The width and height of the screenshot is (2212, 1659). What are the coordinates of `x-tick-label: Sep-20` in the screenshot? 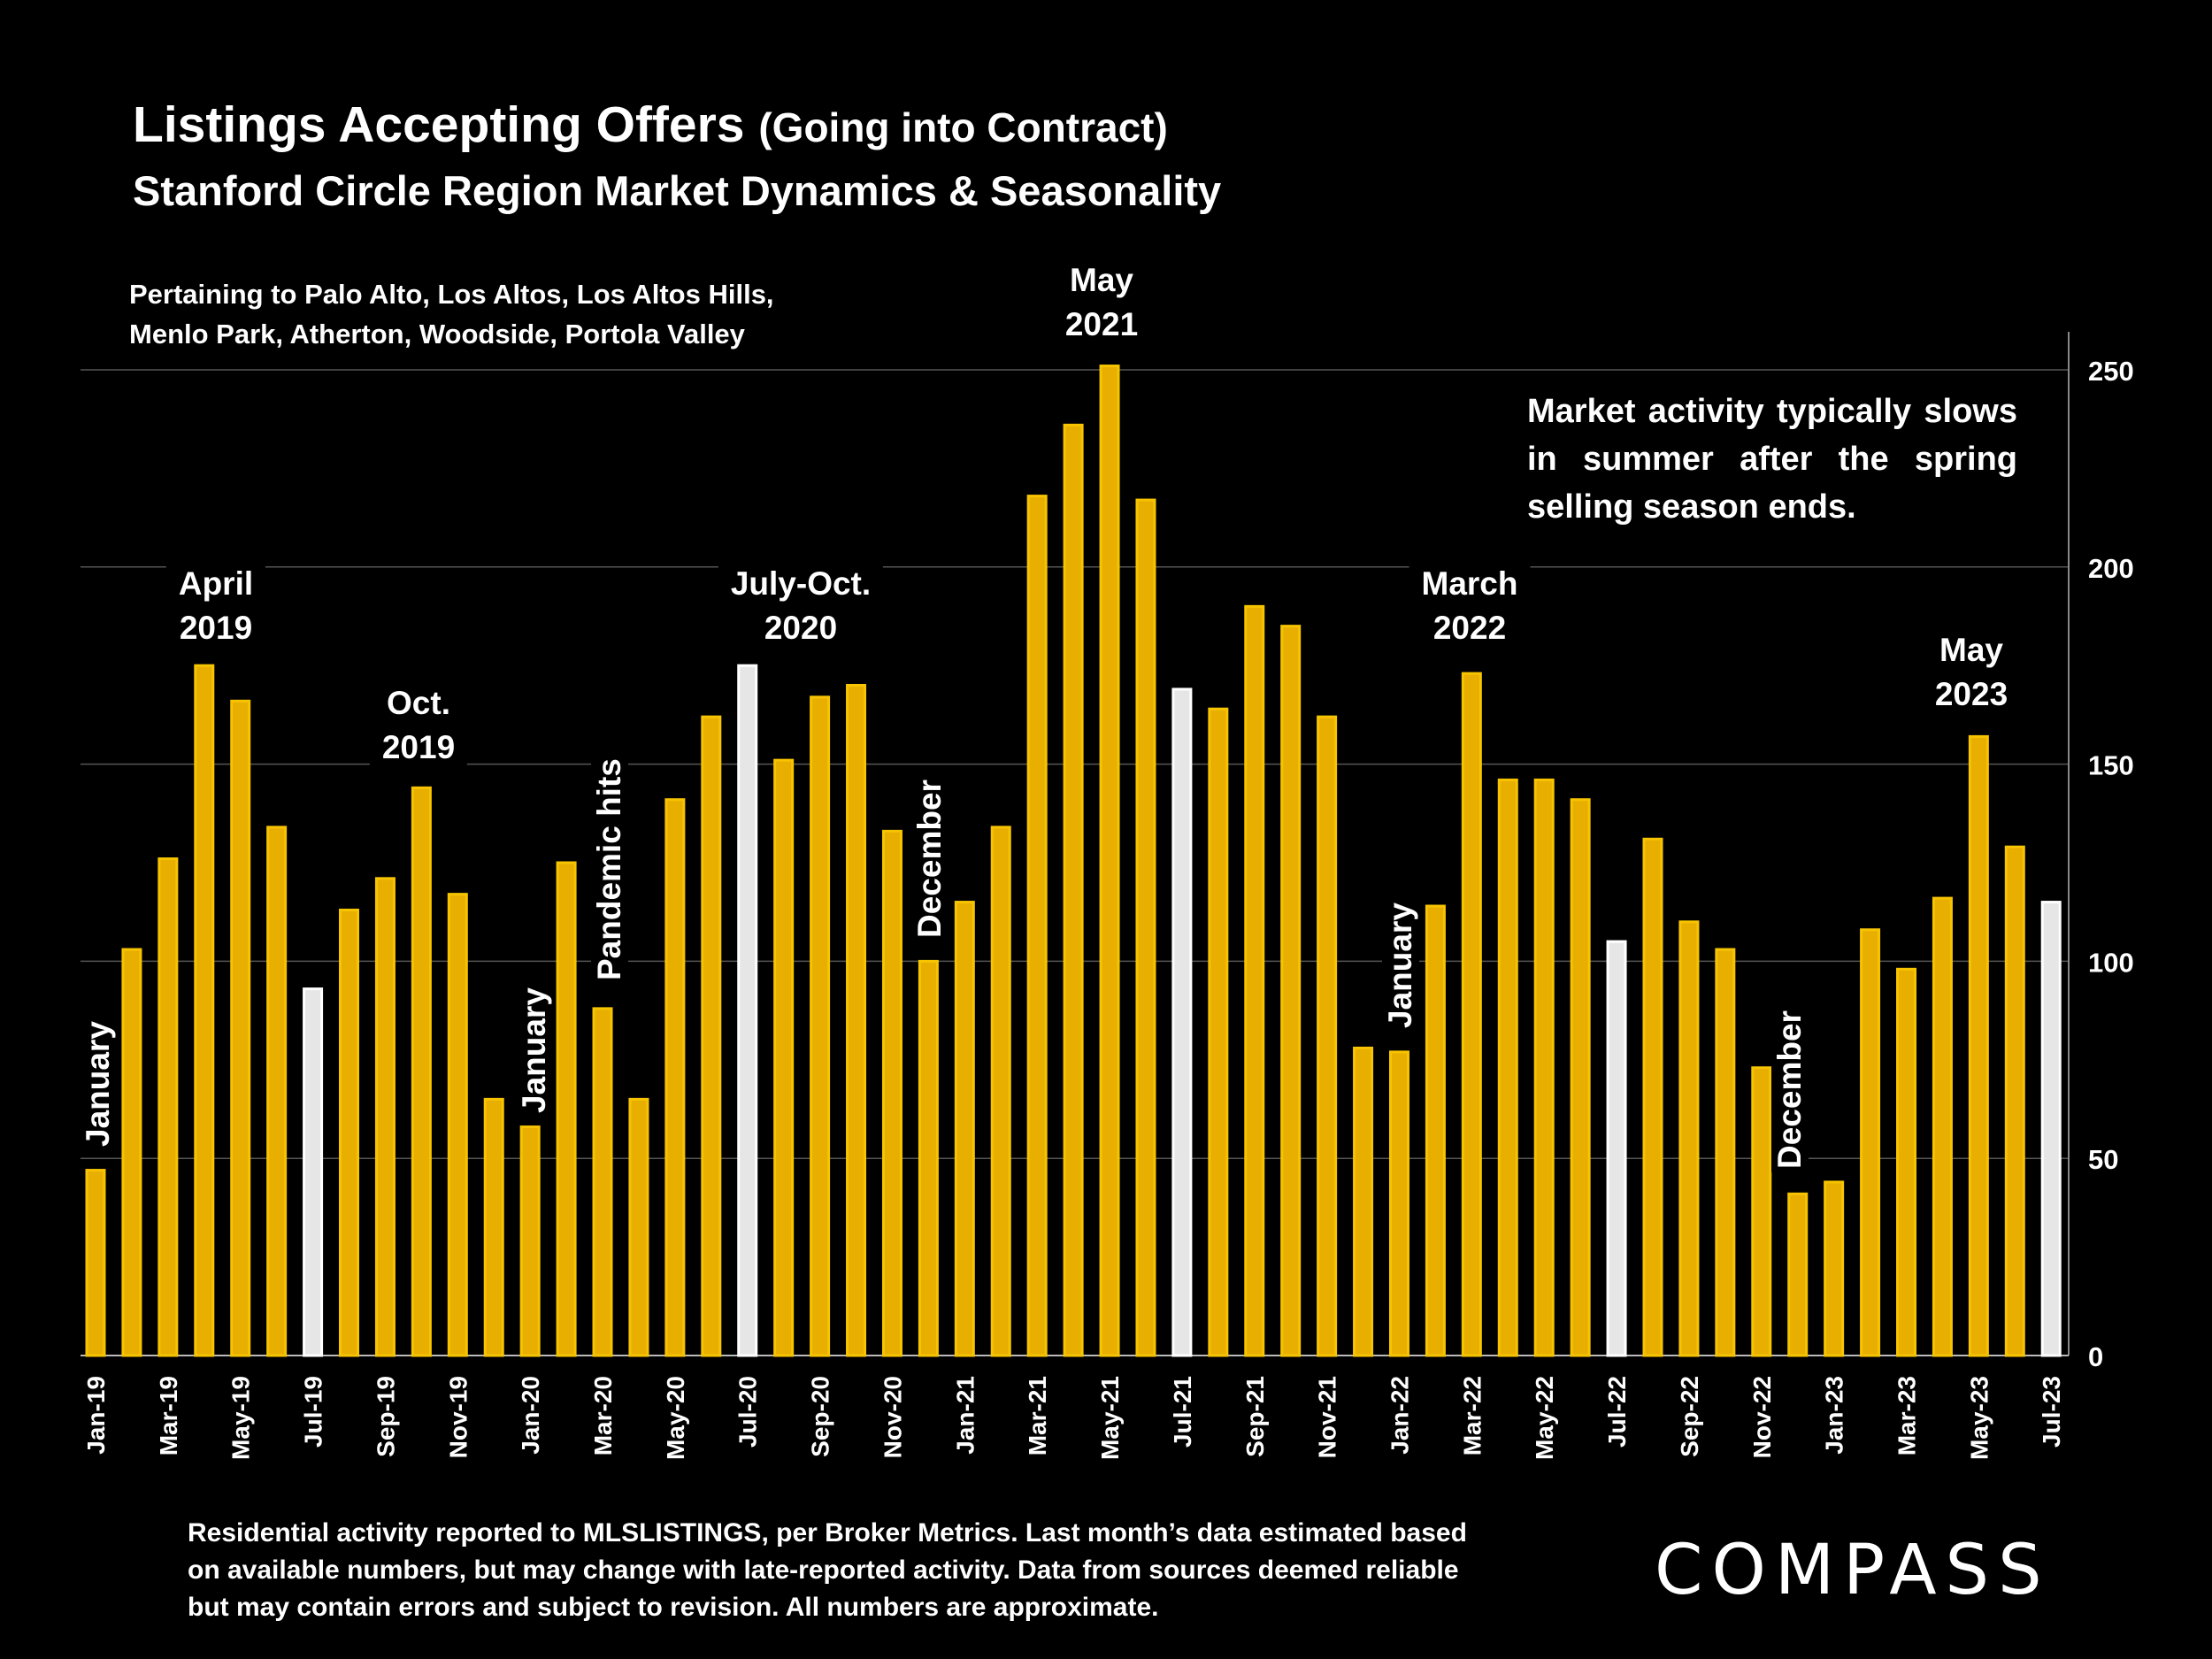 It's located at (821, 1417).